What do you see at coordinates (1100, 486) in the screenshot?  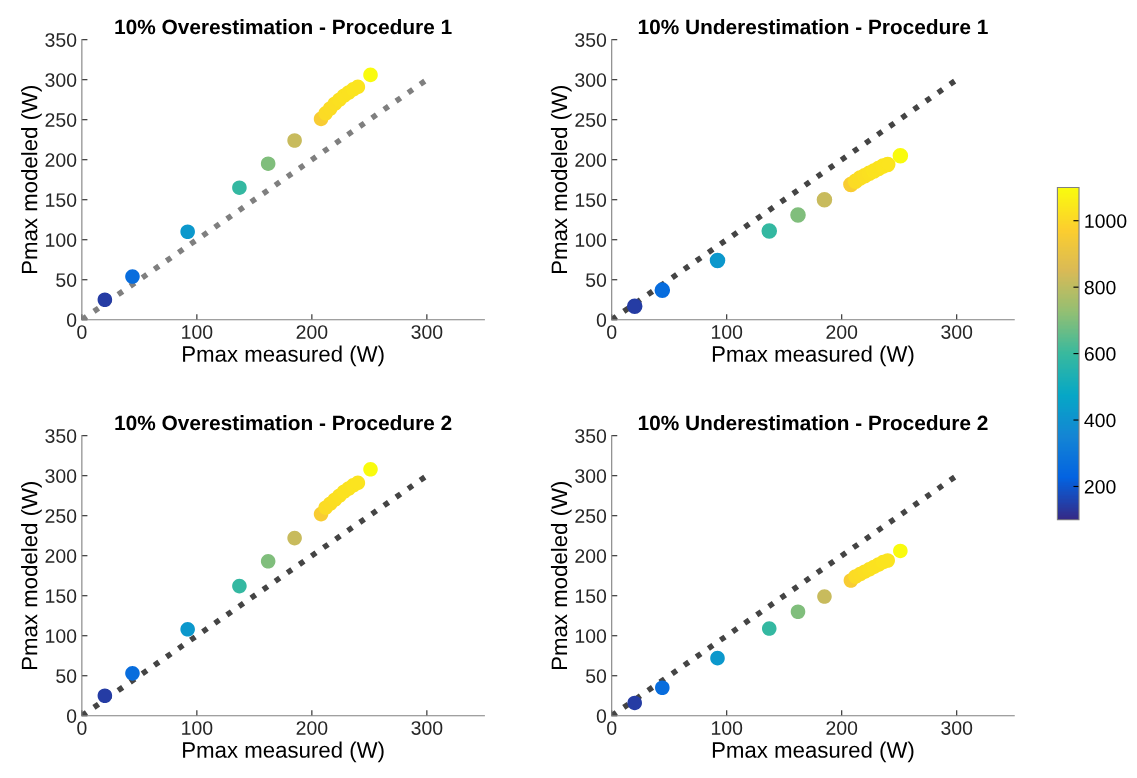 I see `color-bar-label: 200` at bounding box center [1100, 486].